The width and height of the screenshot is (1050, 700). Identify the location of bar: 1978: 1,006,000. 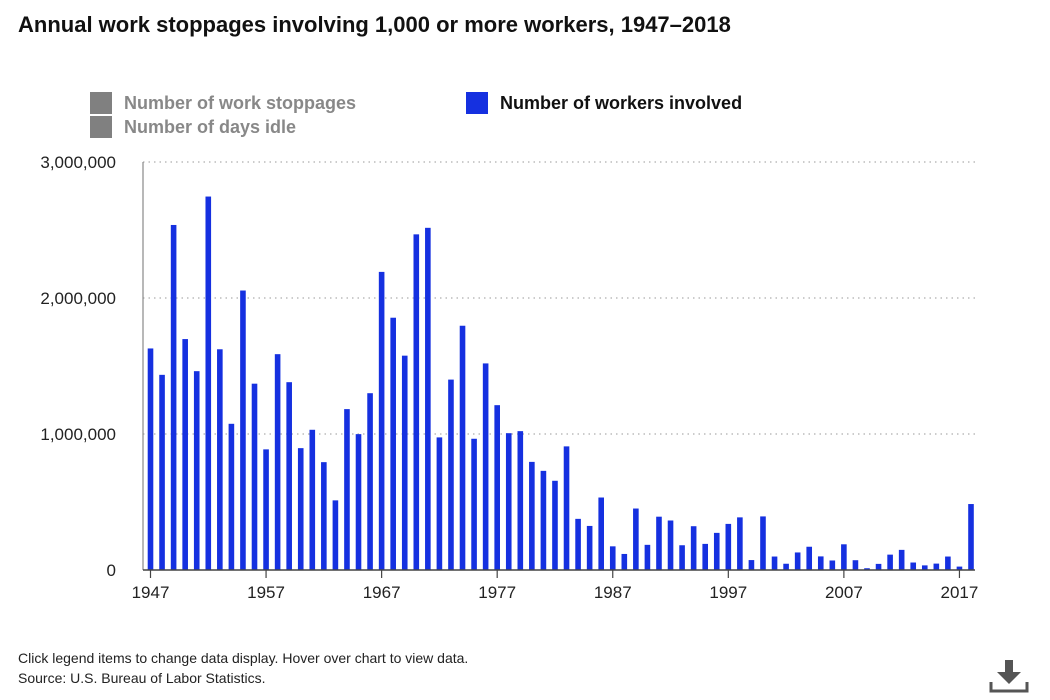
(508, 501).